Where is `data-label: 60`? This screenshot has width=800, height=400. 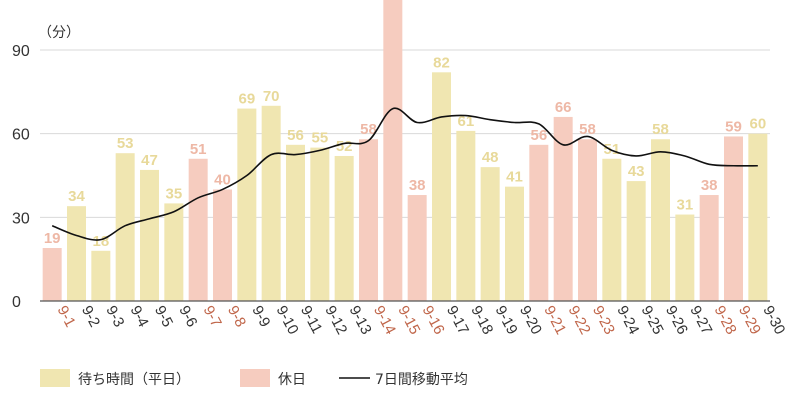
data-label: 60 is located at coordinates (757, 124).